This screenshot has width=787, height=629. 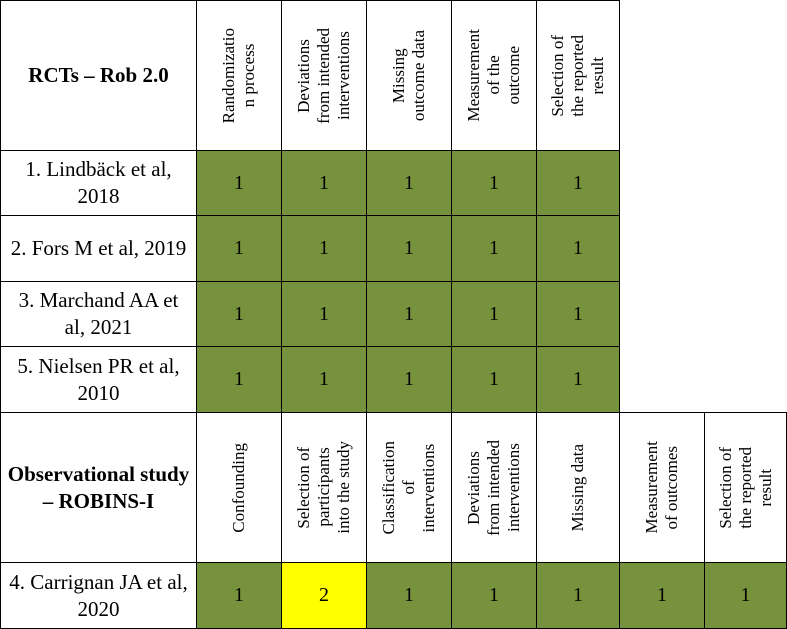 I want to click on rct-domain-header: Measurement of the outcome, so click(x=494, y=75).